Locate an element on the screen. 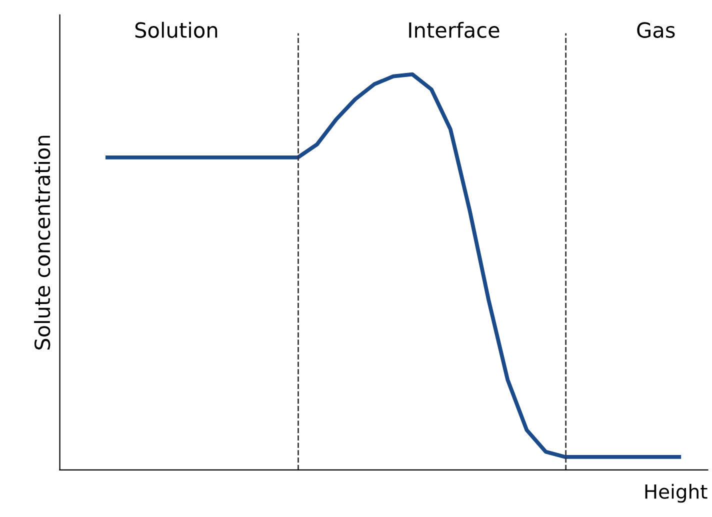 The width and height of the screenshot is (712, 517). y-axis-title: Solute concentration is located at coordinates (42, 243).